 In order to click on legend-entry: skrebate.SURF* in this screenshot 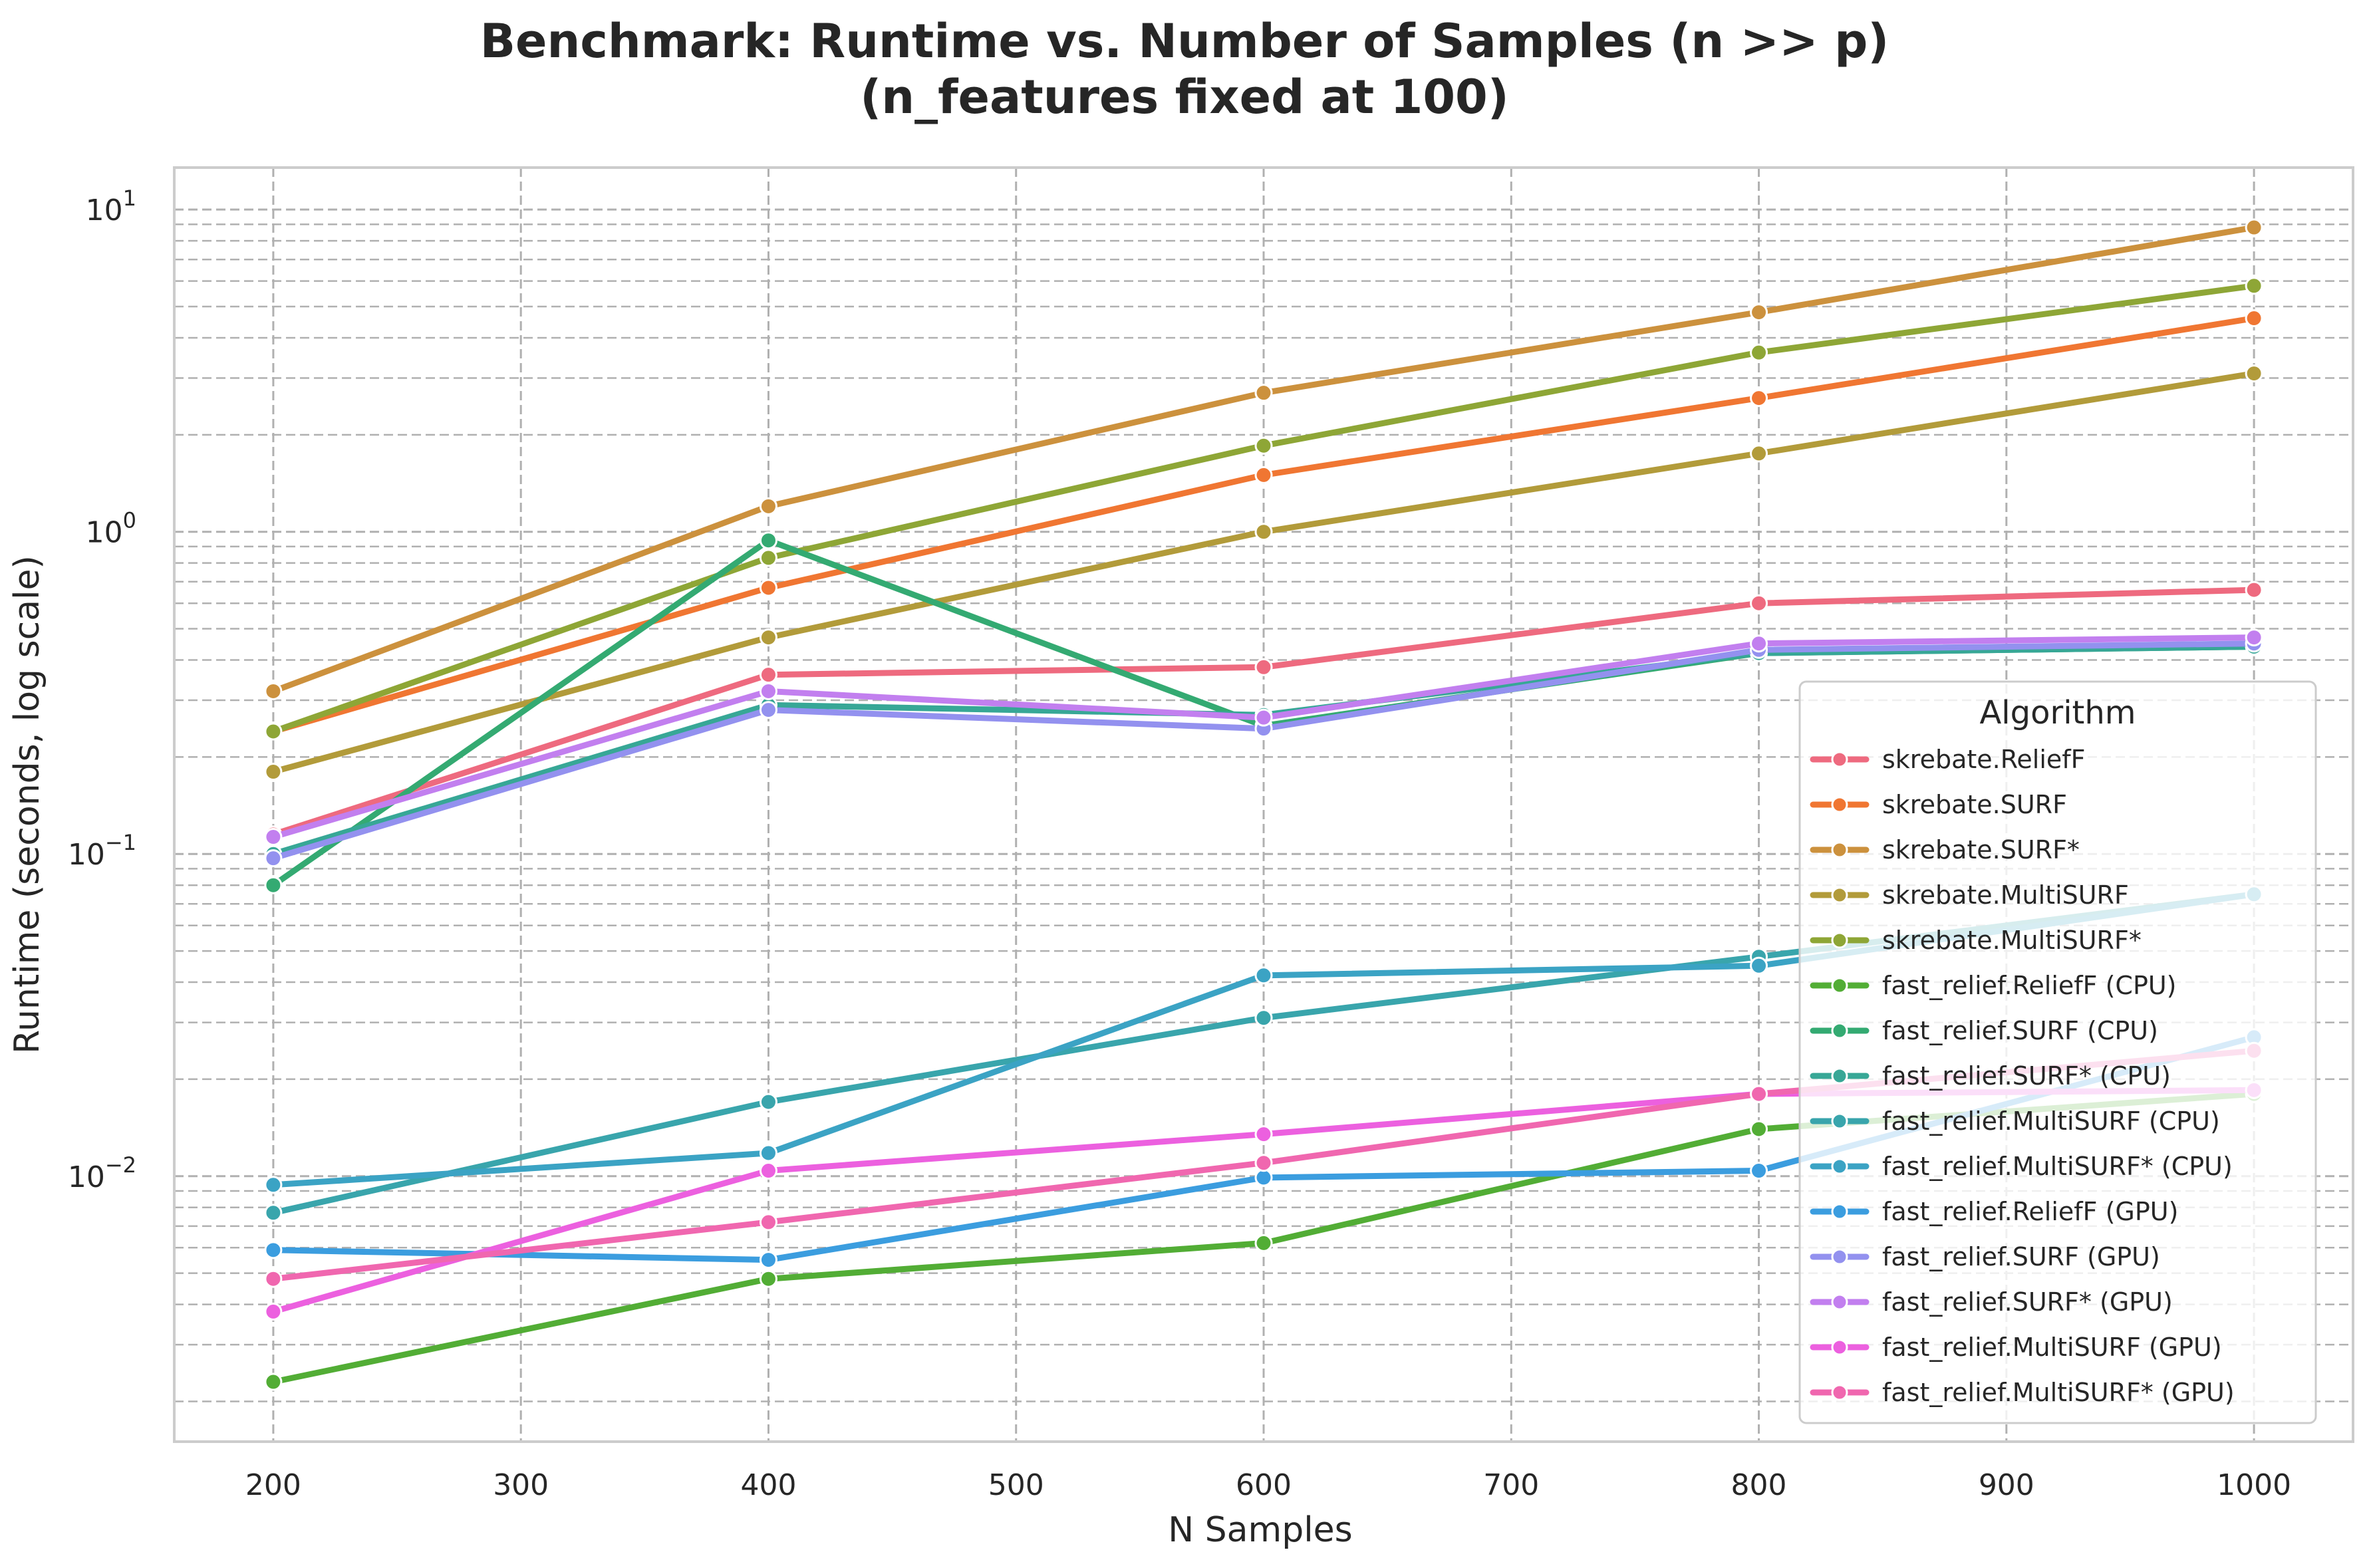, I will do `click(1945, 849)`.